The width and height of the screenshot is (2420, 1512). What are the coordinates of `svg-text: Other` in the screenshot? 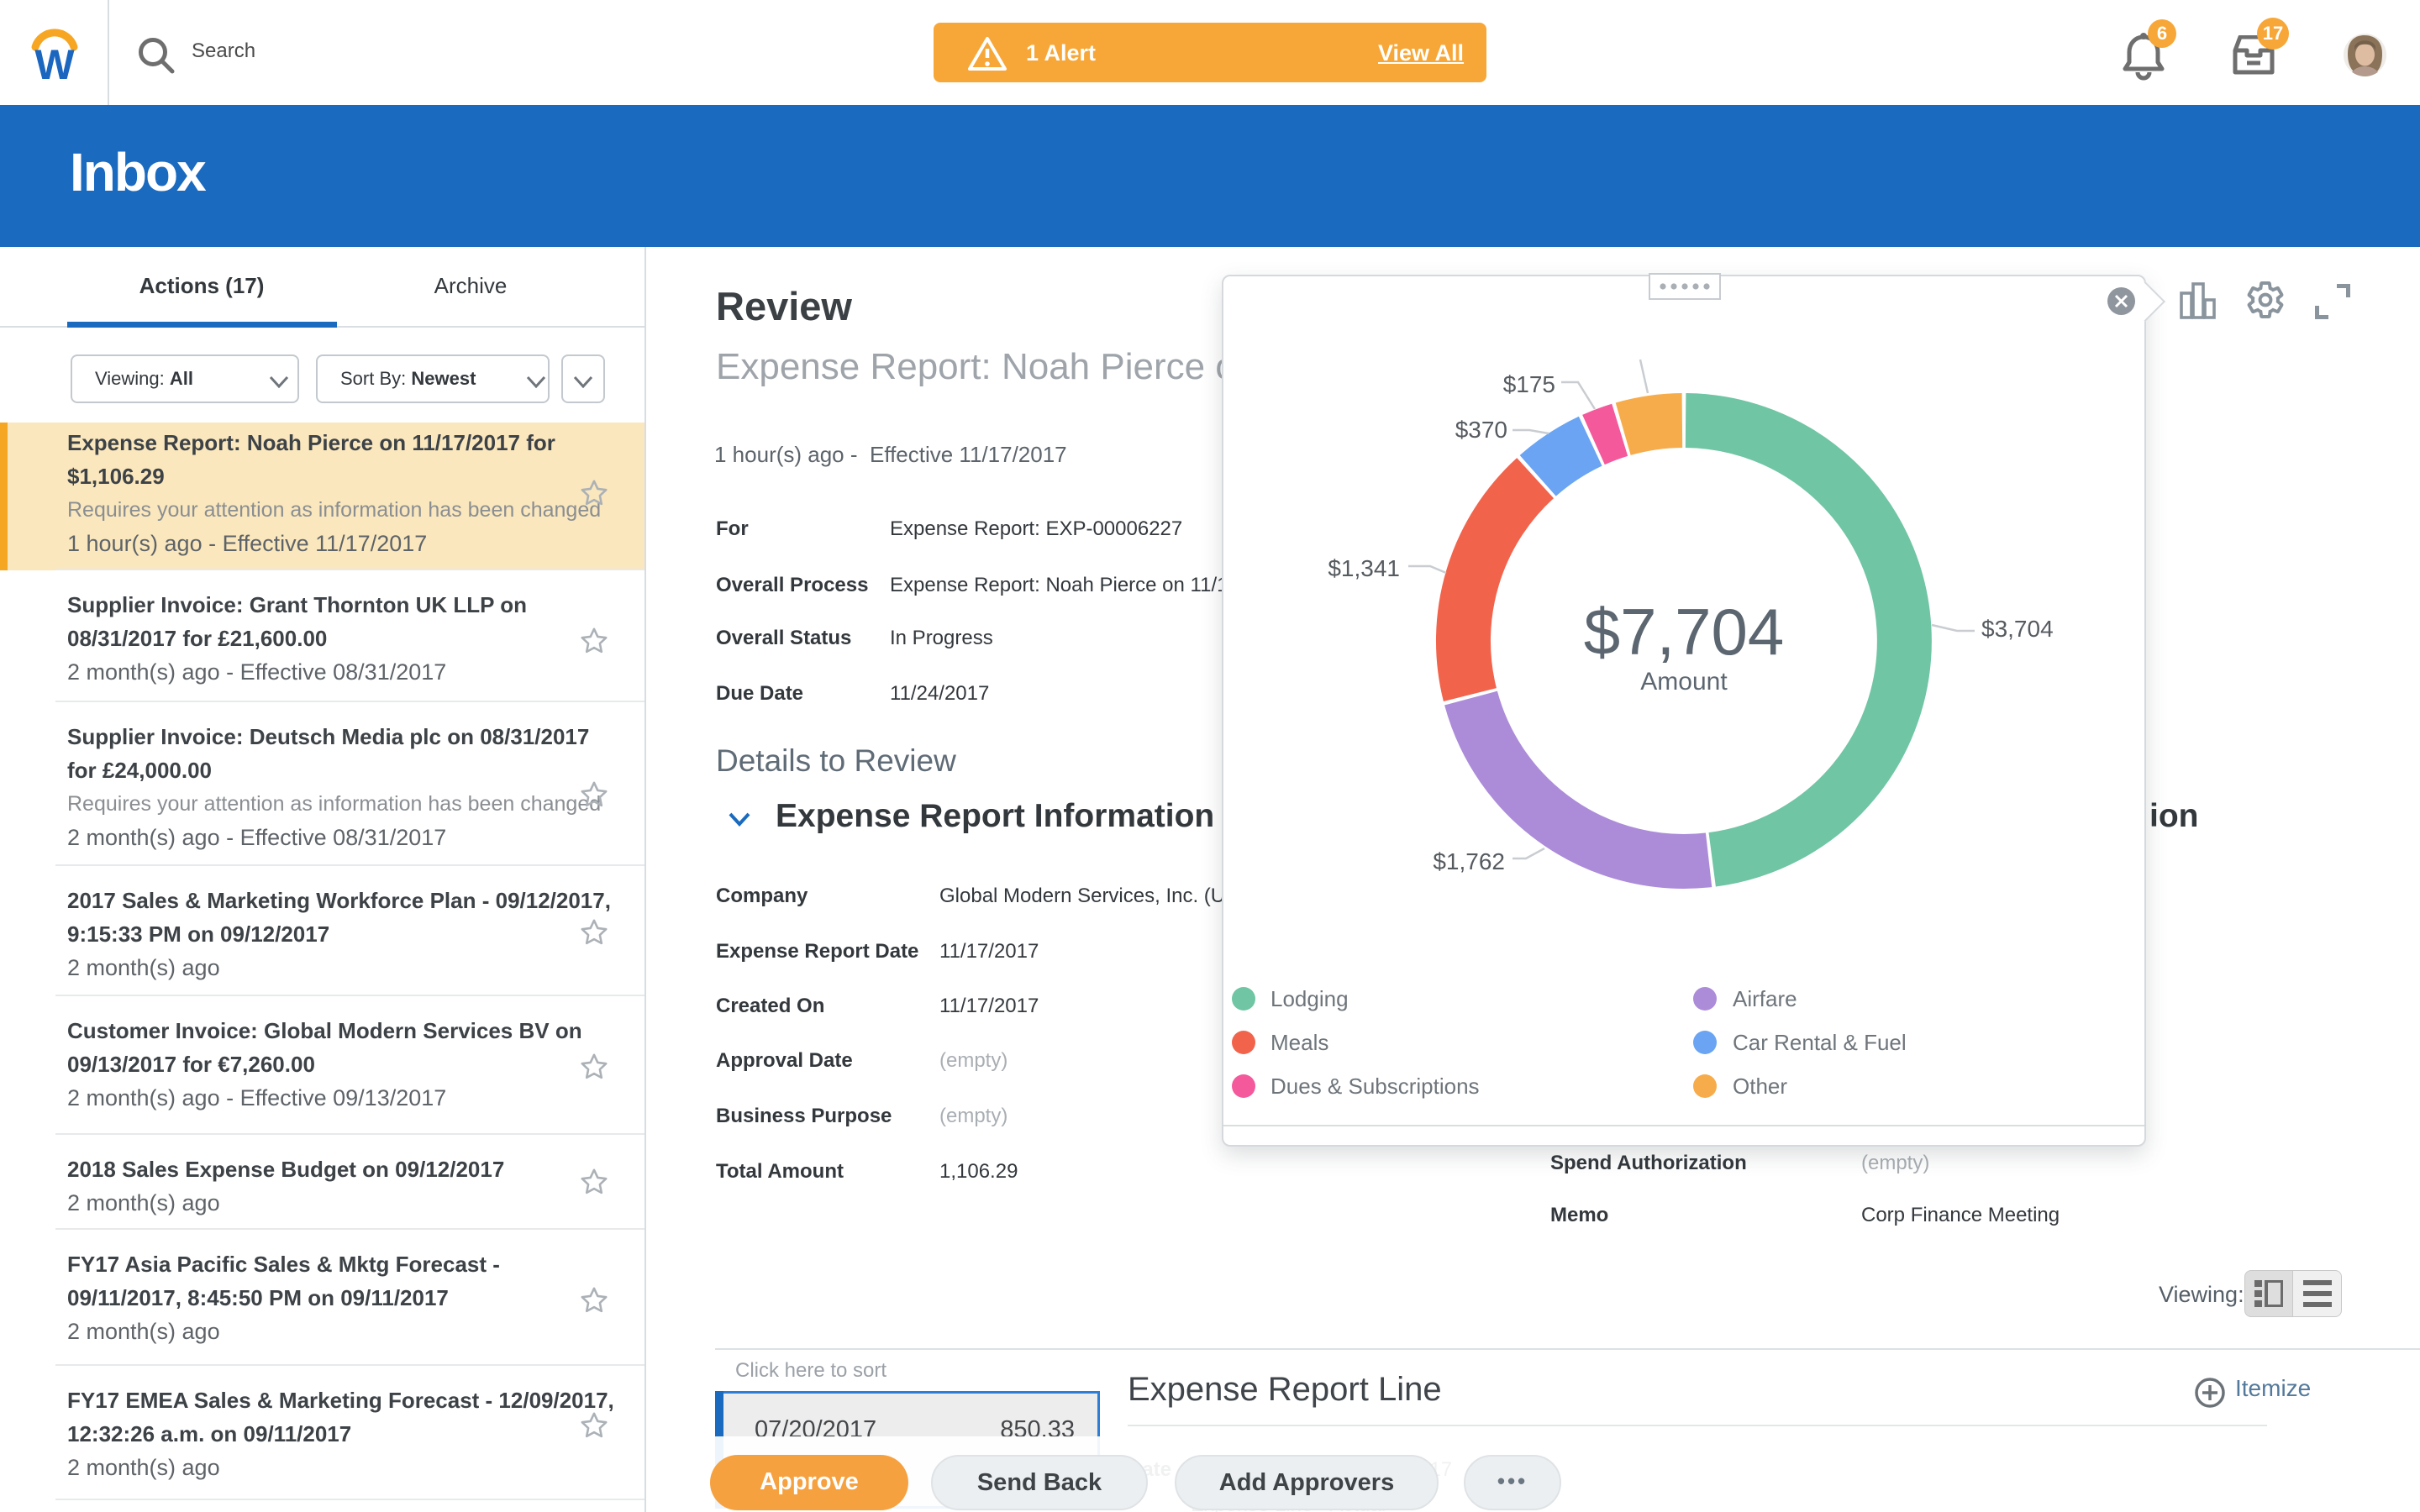 It's located at (1760, 1086).